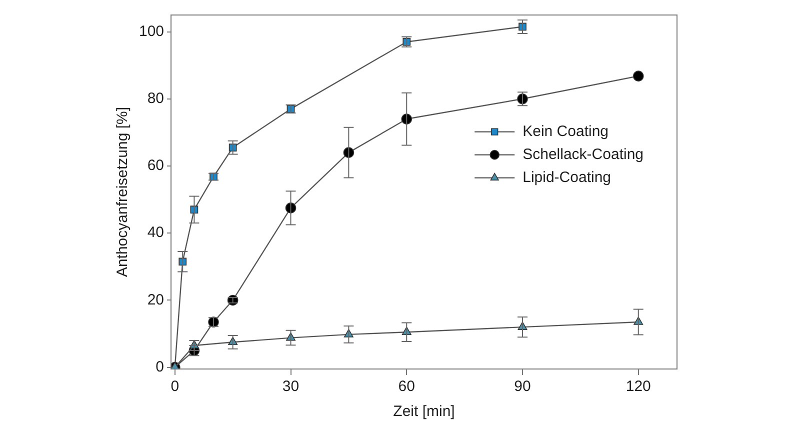  I want to click on x-tick-label: 90, so click(522, 387).